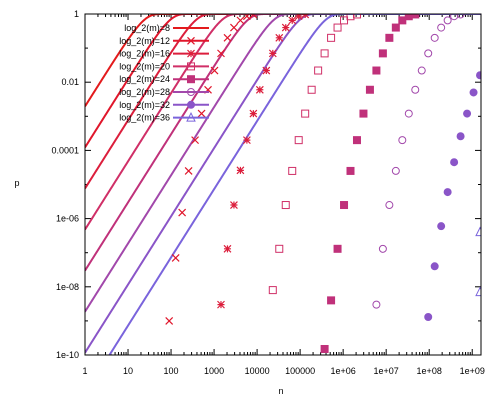 The image size is (500, 400). What do you see at coordinates (65, 150) in the screenshot?
I see `y-tick-label: 0.0001` at bounding box center [65, 150].